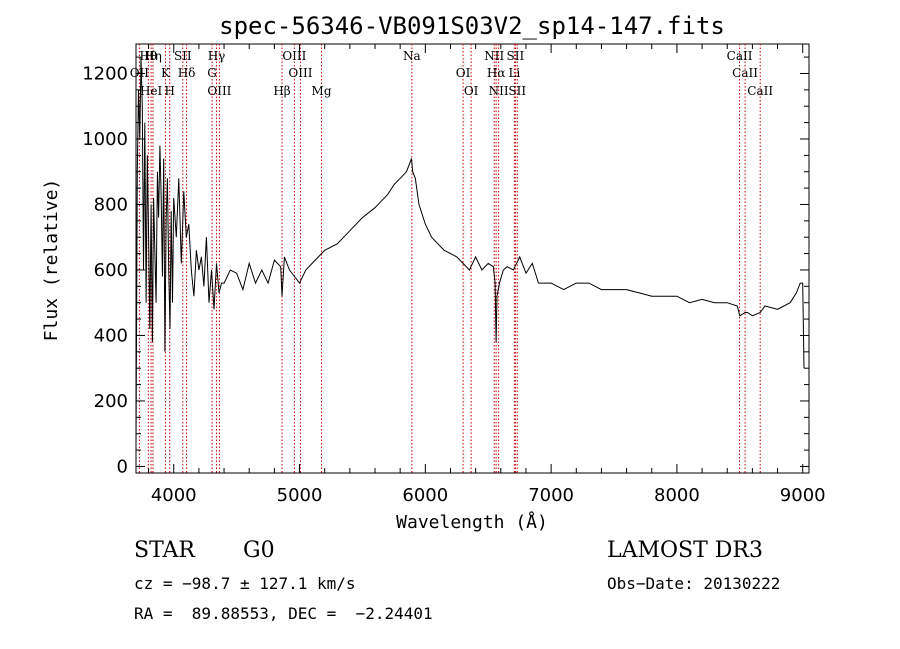 The image size is (900, 649). Describe the element at coordinates (300, 73) in the screenshot. I see `line-label-13: OIII` at that location.